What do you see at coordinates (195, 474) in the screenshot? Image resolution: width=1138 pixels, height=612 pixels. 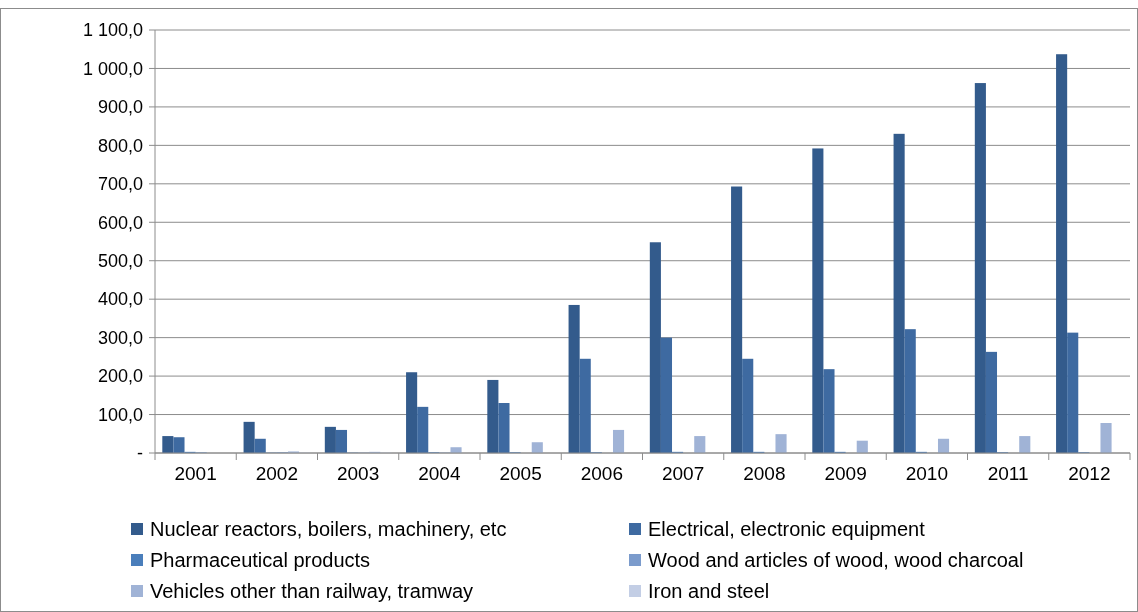 I see `x-tick-label: 2001` at bounding box center [195, 474].